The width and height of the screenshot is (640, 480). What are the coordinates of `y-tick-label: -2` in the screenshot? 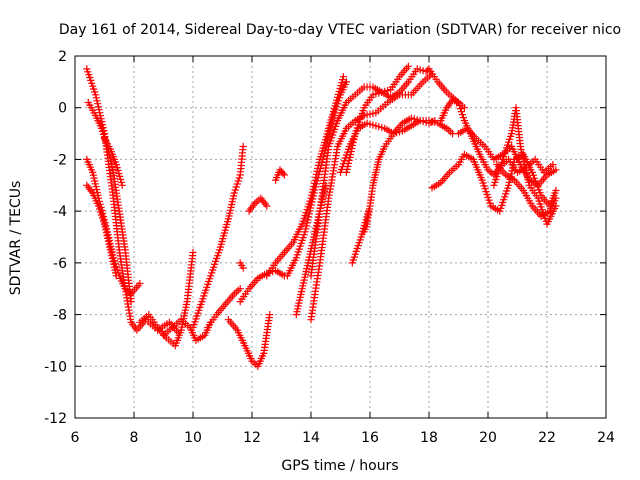 It's located at (60, 160).